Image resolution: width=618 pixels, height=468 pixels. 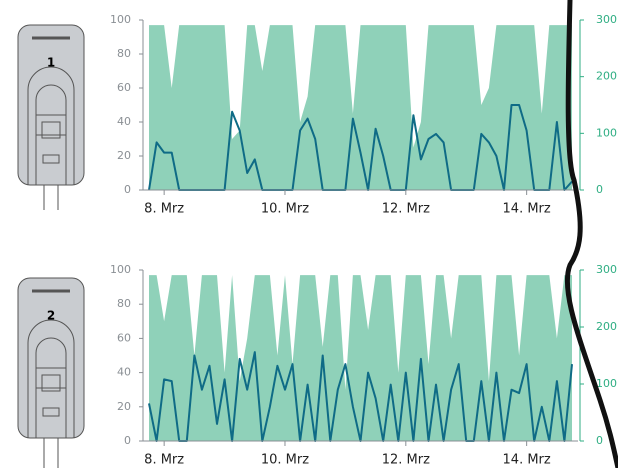 I want to click on sensor-number: 1, so click(x=51, y=63).